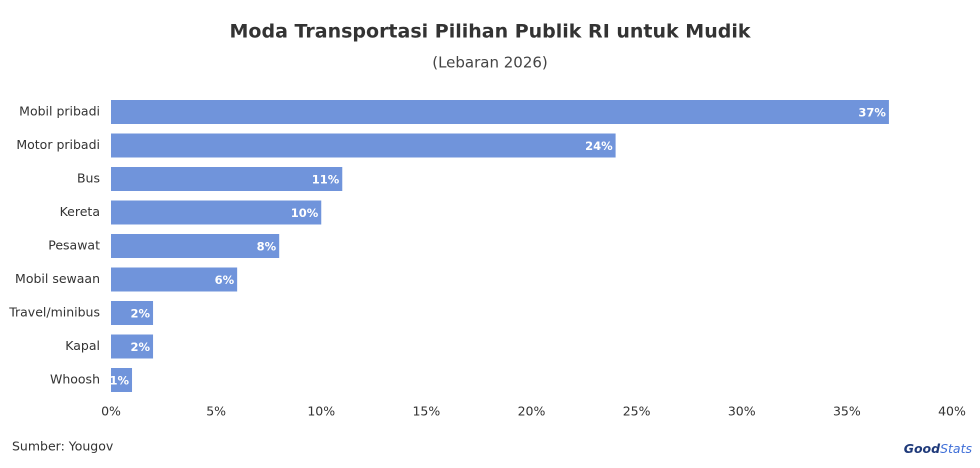 The height and width of the screenshot is (468, 980). I want to click on value-label: 6%, so click(225, 280).